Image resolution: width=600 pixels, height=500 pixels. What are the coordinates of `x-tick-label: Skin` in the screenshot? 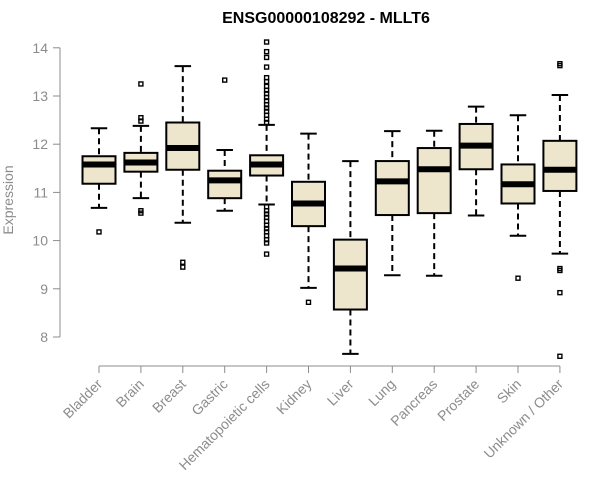 It's located at (509, 391).